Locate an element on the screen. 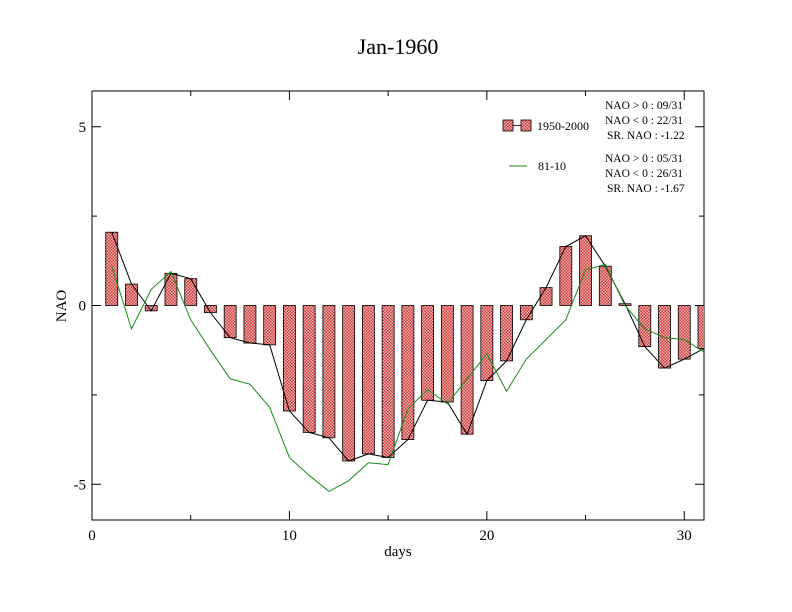 This screenshot has height=612, width=792. x-tick-label-30: 30 is located at coordinates (684, 536).